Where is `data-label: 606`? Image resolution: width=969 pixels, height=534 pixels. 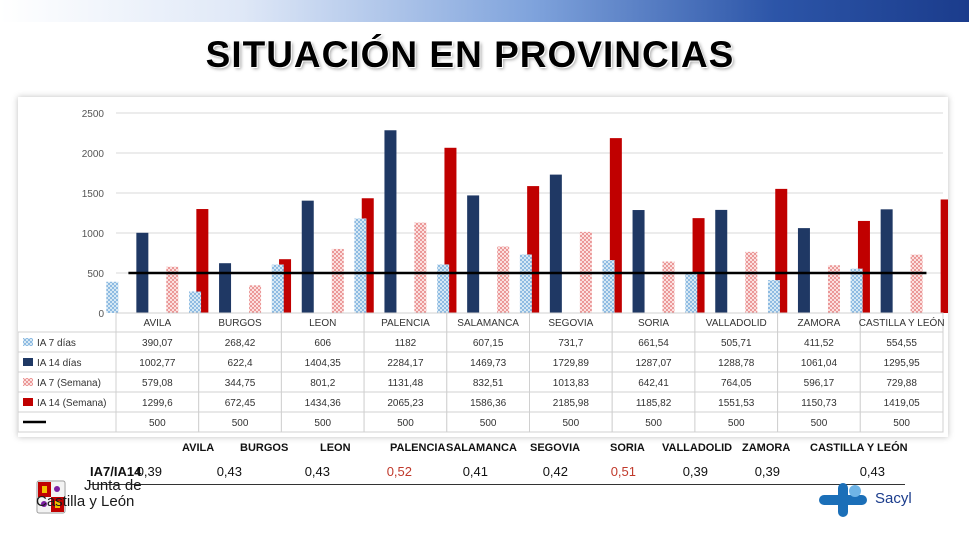
data-label: 606 is located at coordinates (322, 343).